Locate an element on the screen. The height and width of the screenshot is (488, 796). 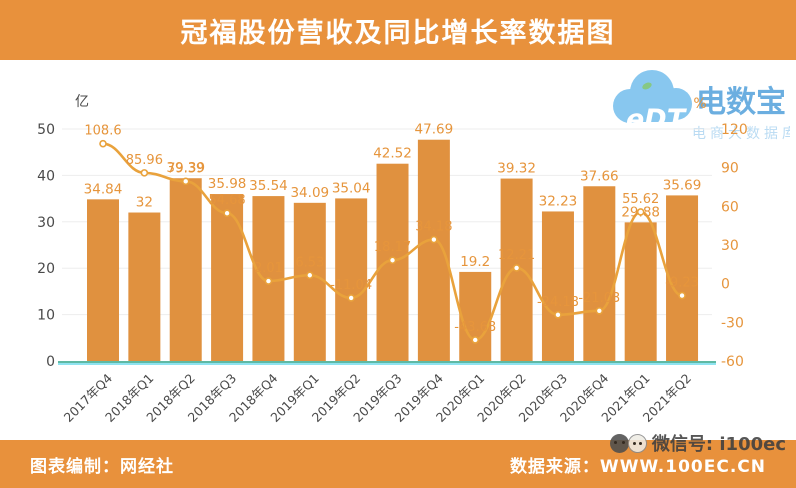
left-axis-tick: 20 is located at coordinates (46, 269).